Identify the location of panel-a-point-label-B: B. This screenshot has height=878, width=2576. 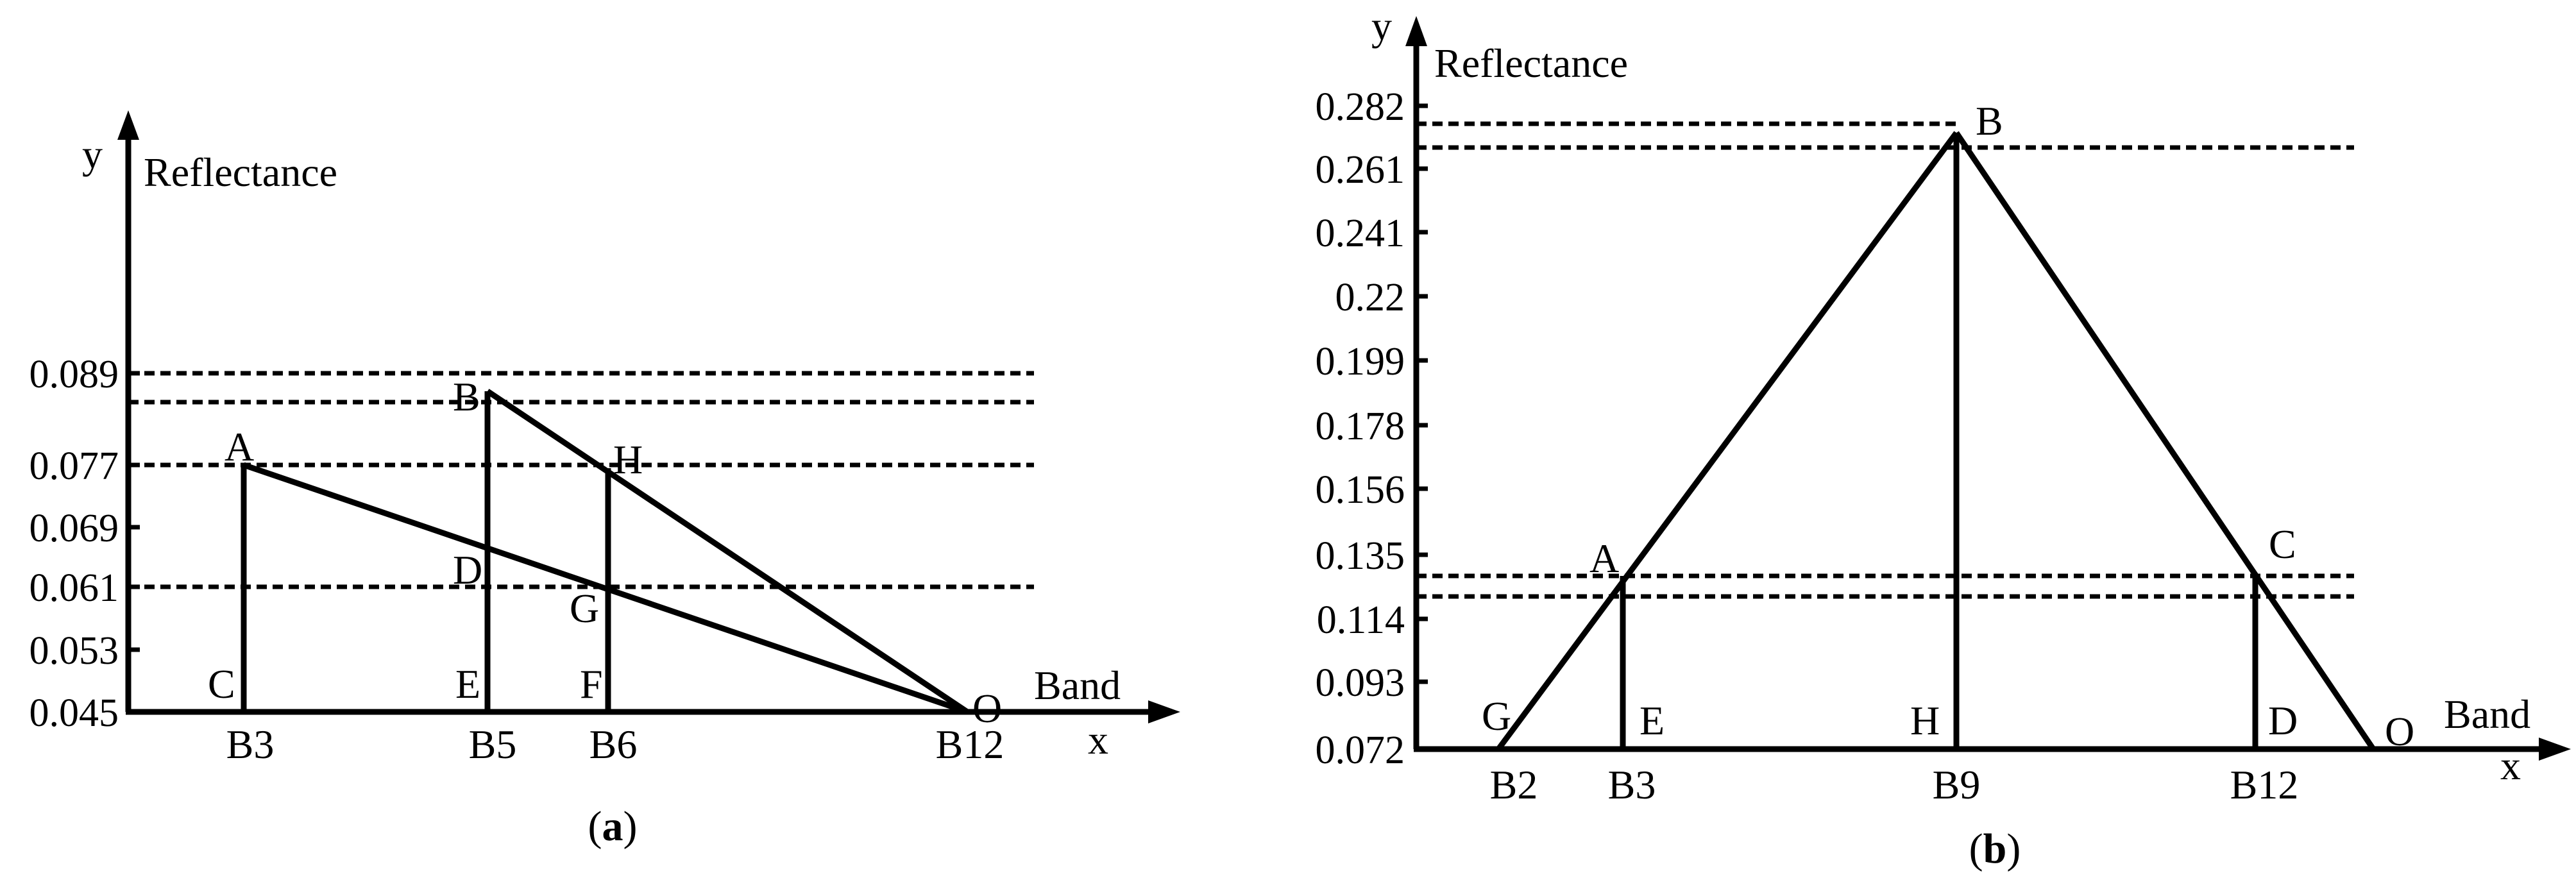
(466, 396).